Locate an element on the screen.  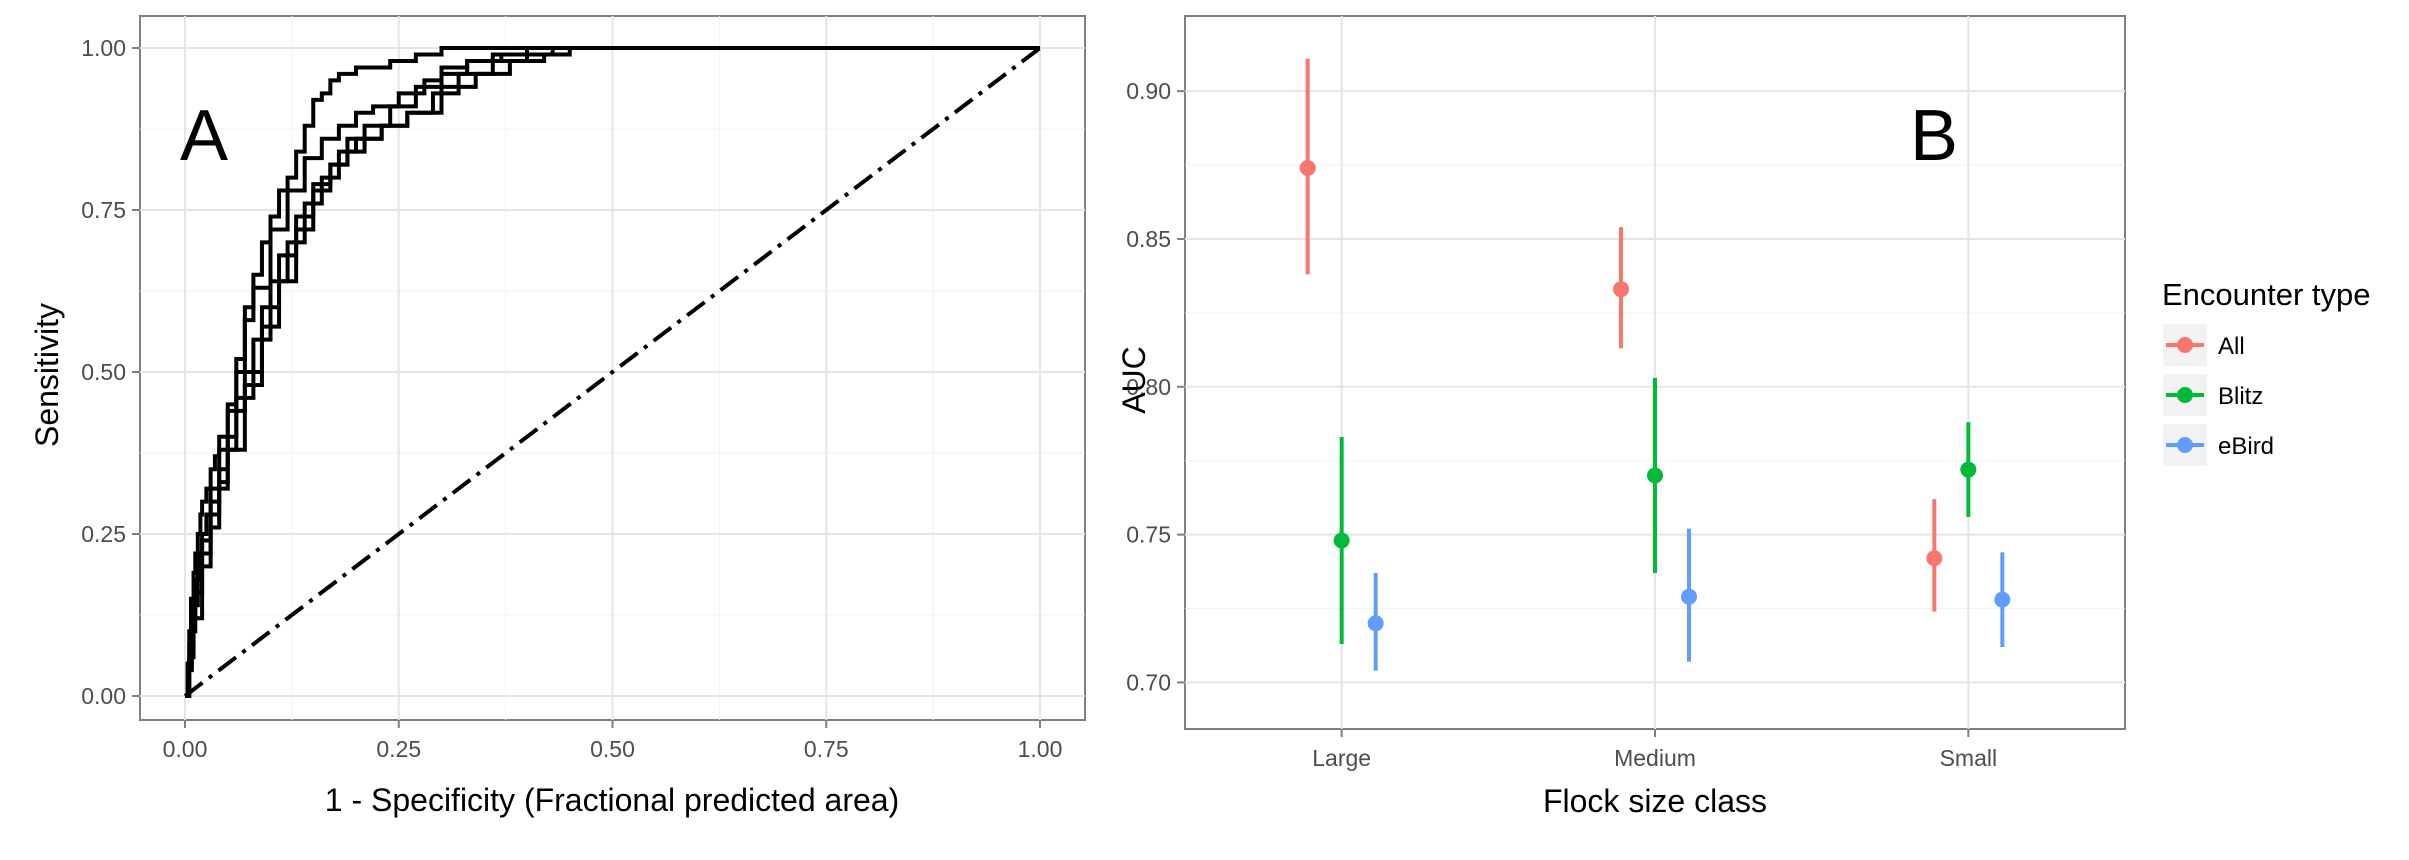
panel-b-letter: B is located at coordinates (1934, 136).